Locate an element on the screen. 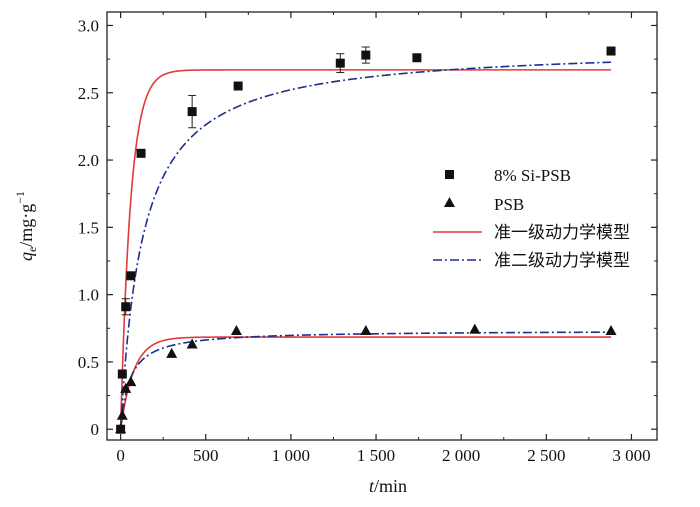  x-tick-label: 500 is located at coordinates (206, 455).